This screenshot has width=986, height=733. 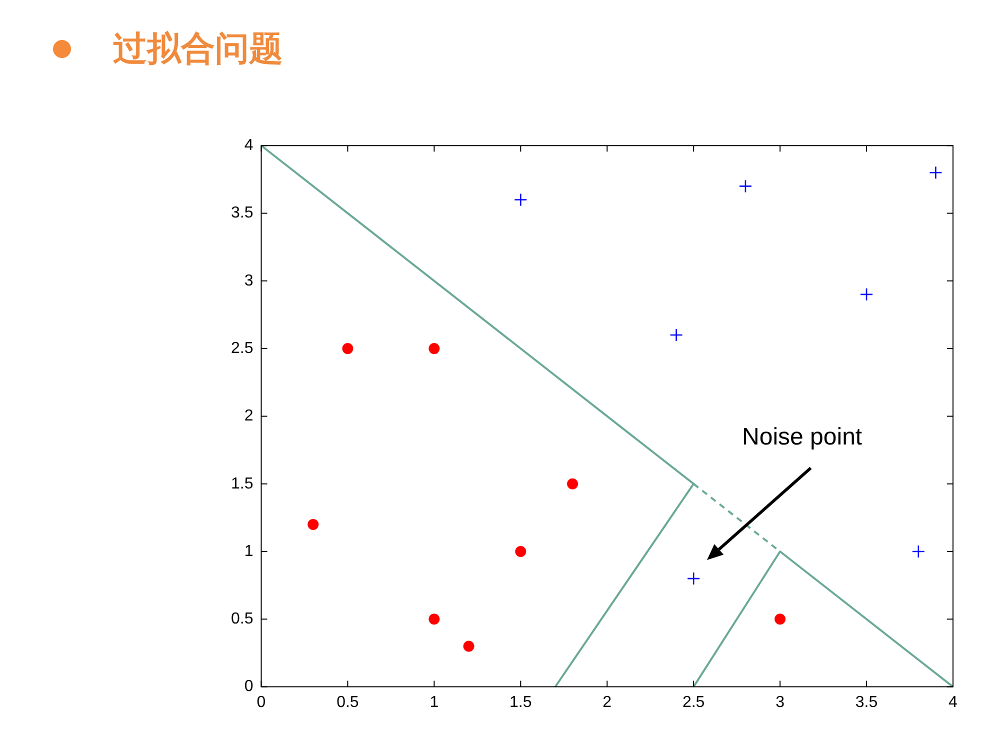 I want to click on y-tick-label: 0.5, so click(x=242, y=619).